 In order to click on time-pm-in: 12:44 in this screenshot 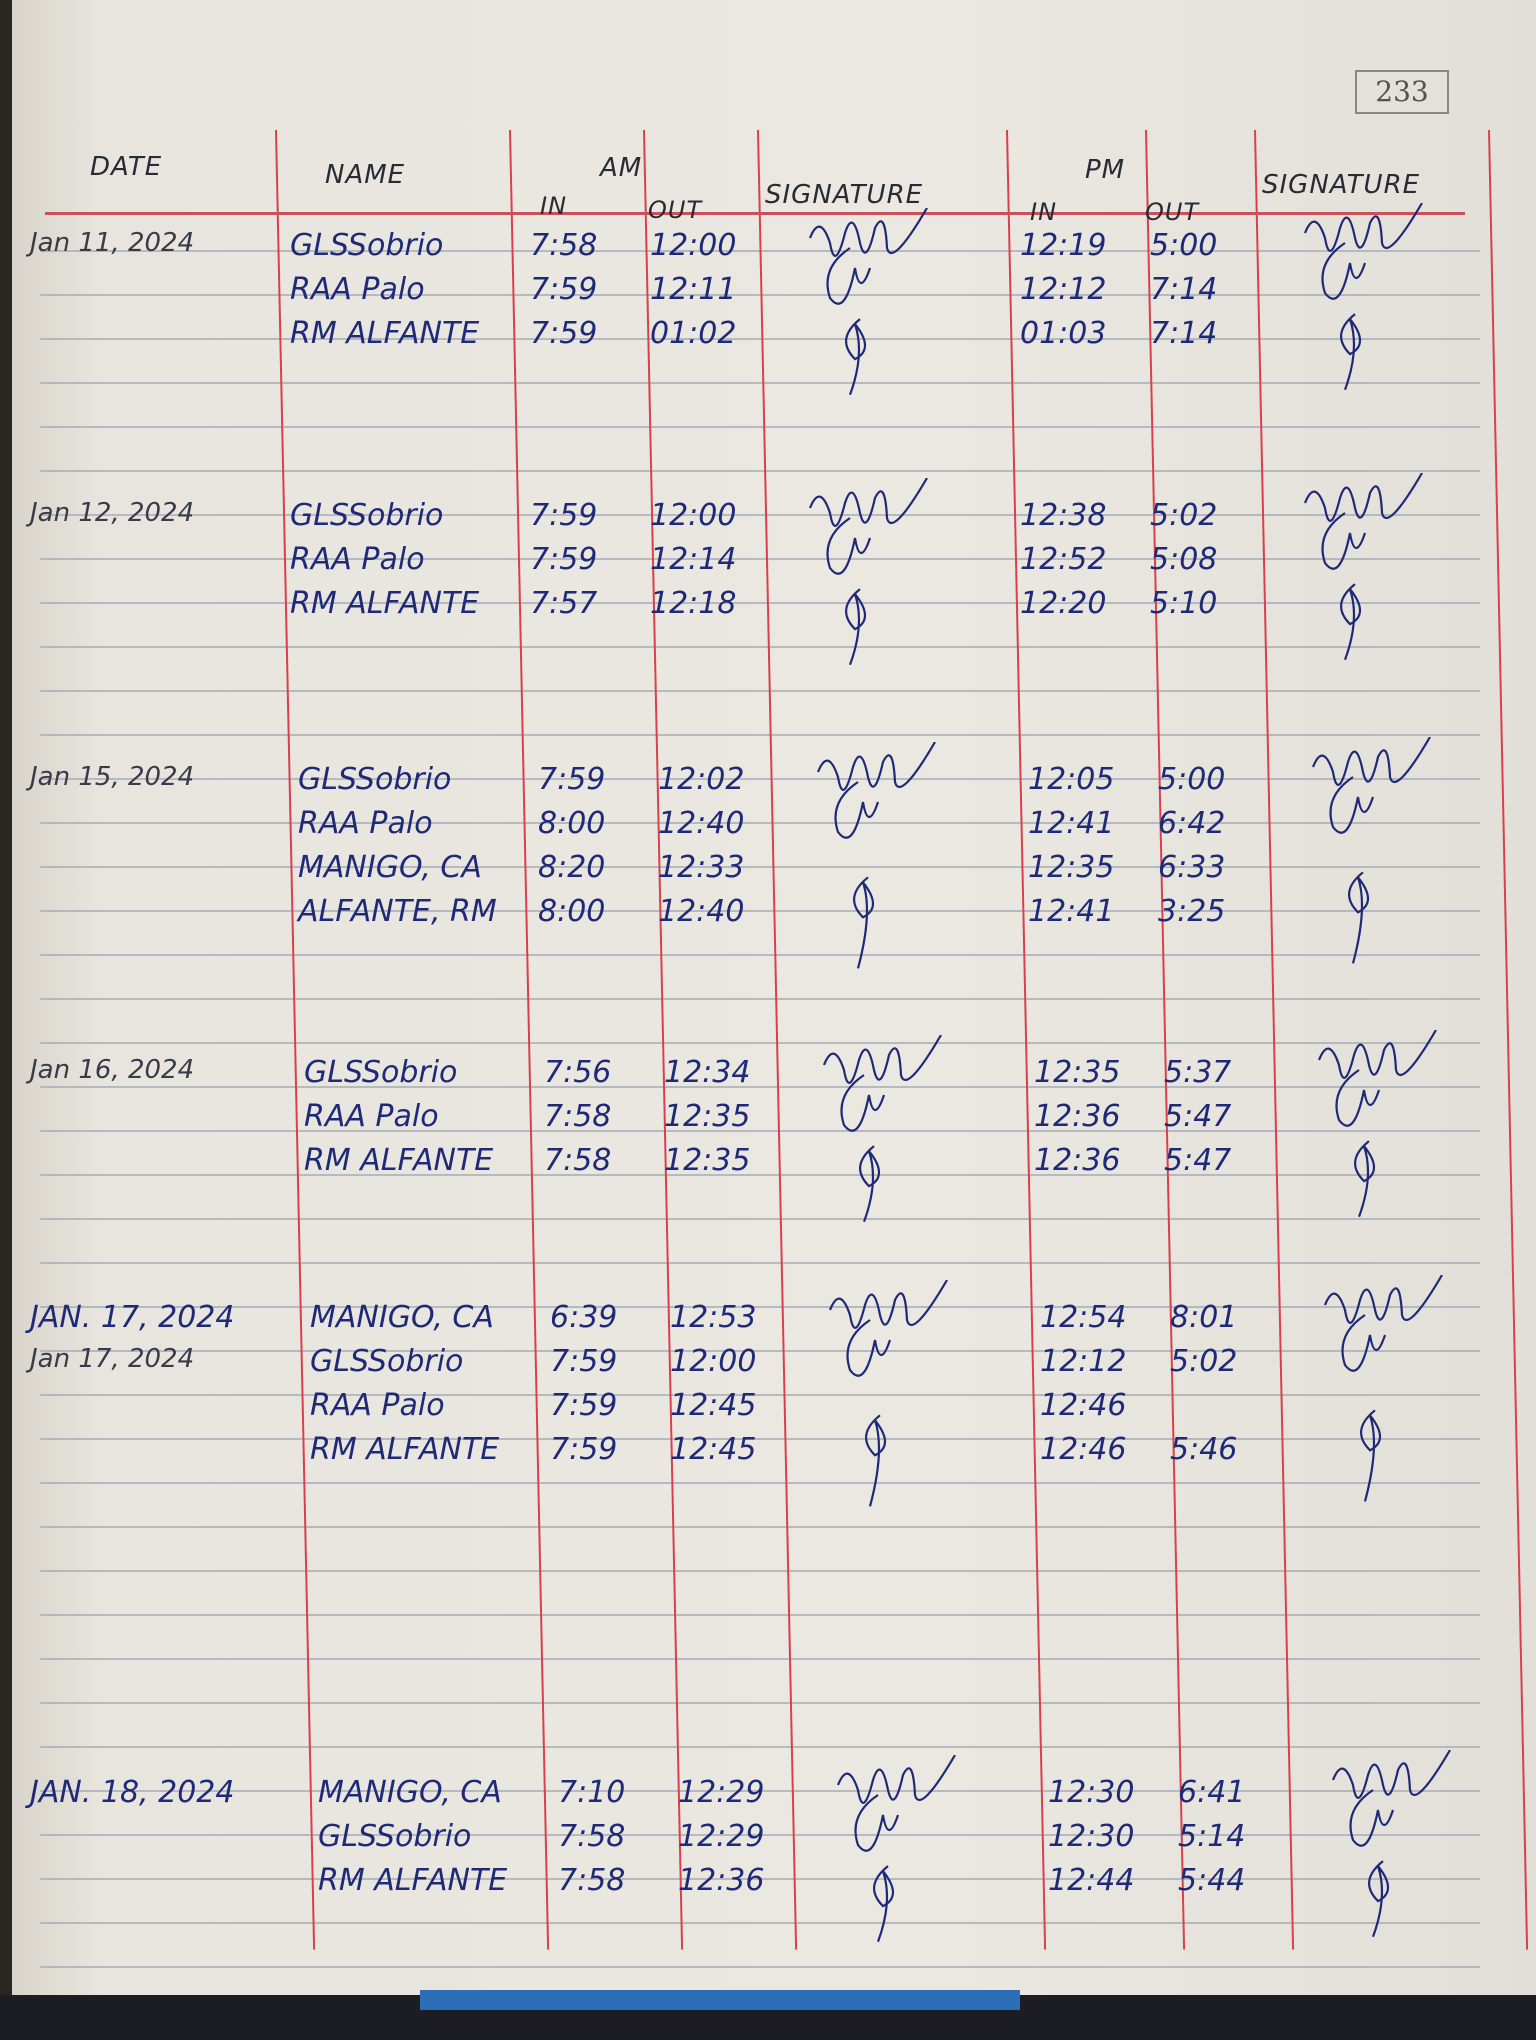, I will do `click(1091, 1880)`.